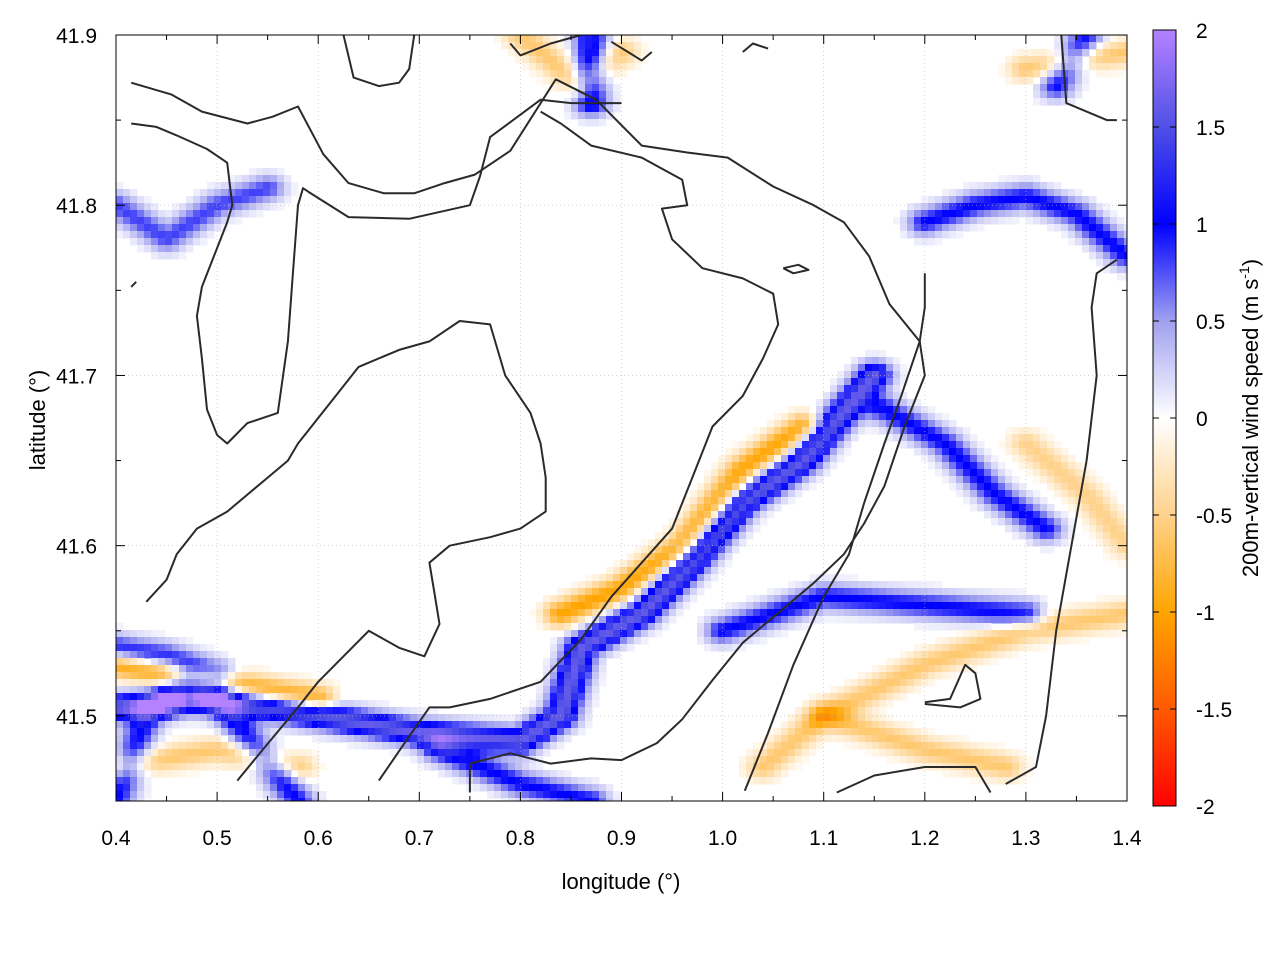  Describe the element at coordinates (419, 838) in the screenshot. I see `x-tick-label: 0.7` at that location.